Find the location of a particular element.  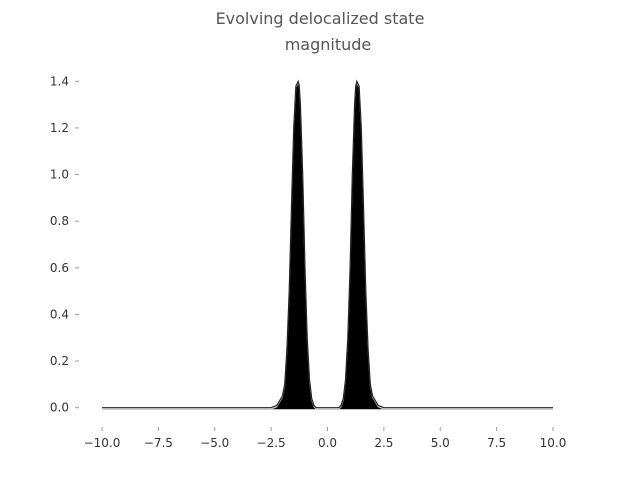

y-tick-label: 0.4 is located at coordinates (59, 314).